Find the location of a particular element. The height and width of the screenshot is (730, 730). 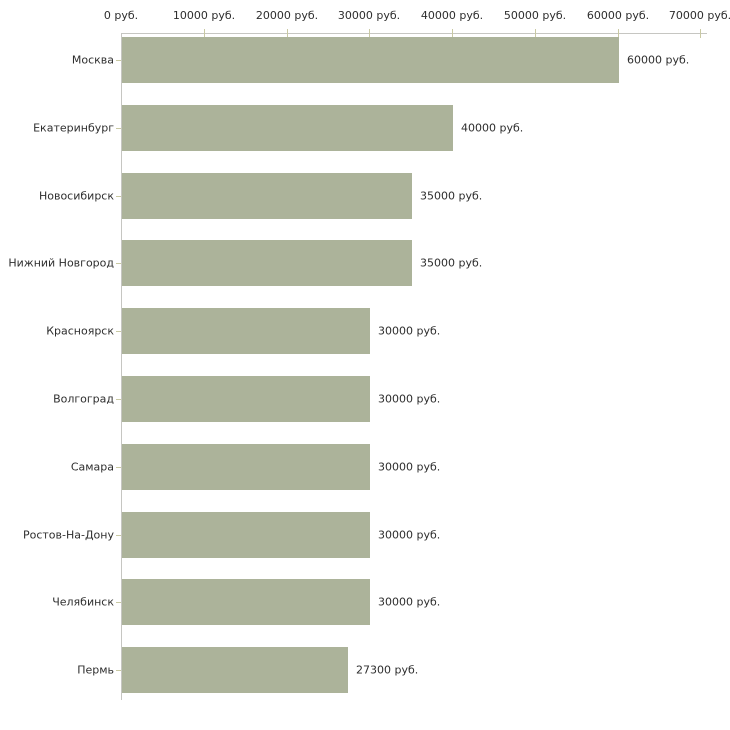

bar-Красноярск is located at coordinates (246, 331).